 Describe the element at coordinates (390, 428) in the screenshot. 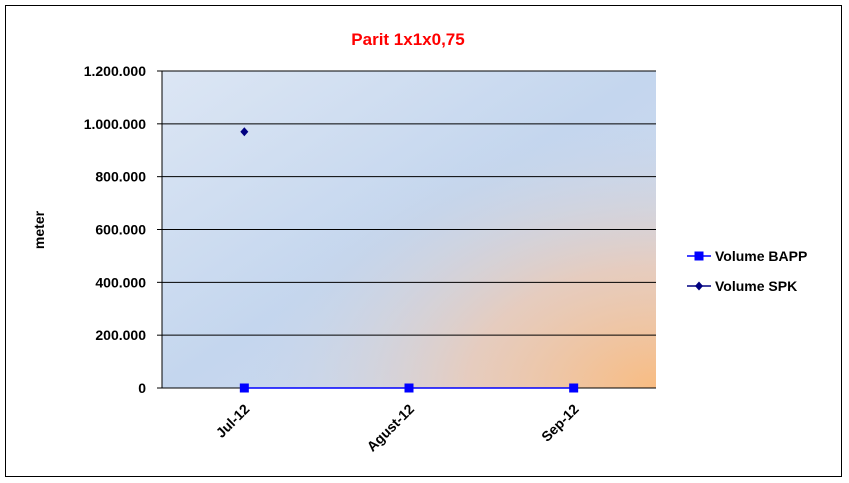

I see `x-tick-label: Agust-12` at that location.